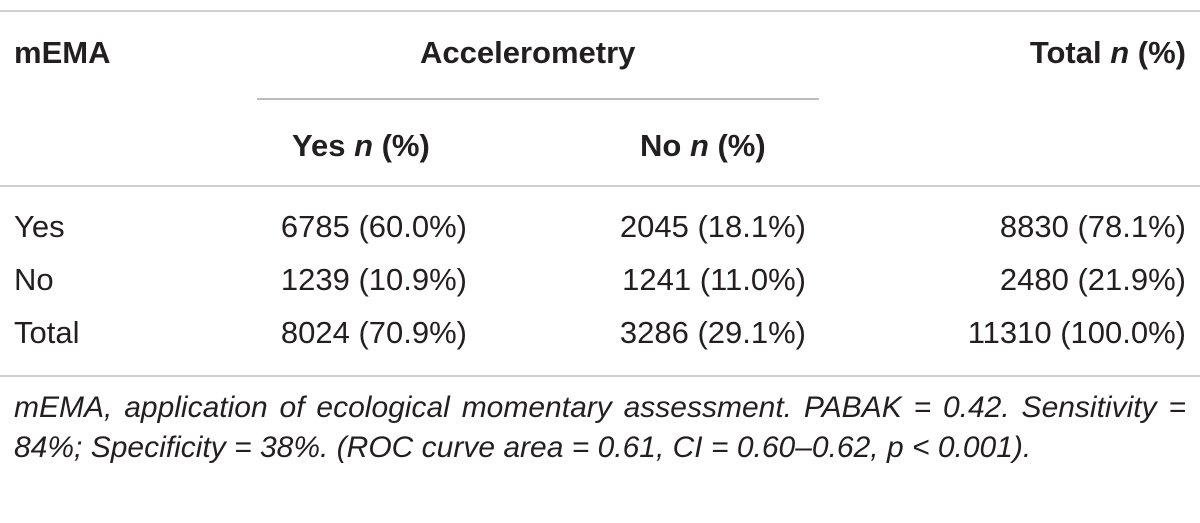 This screenshot has height=523, width=1200. I want to click on cell-yes: 1239 (10.9%), so click(373, 279).